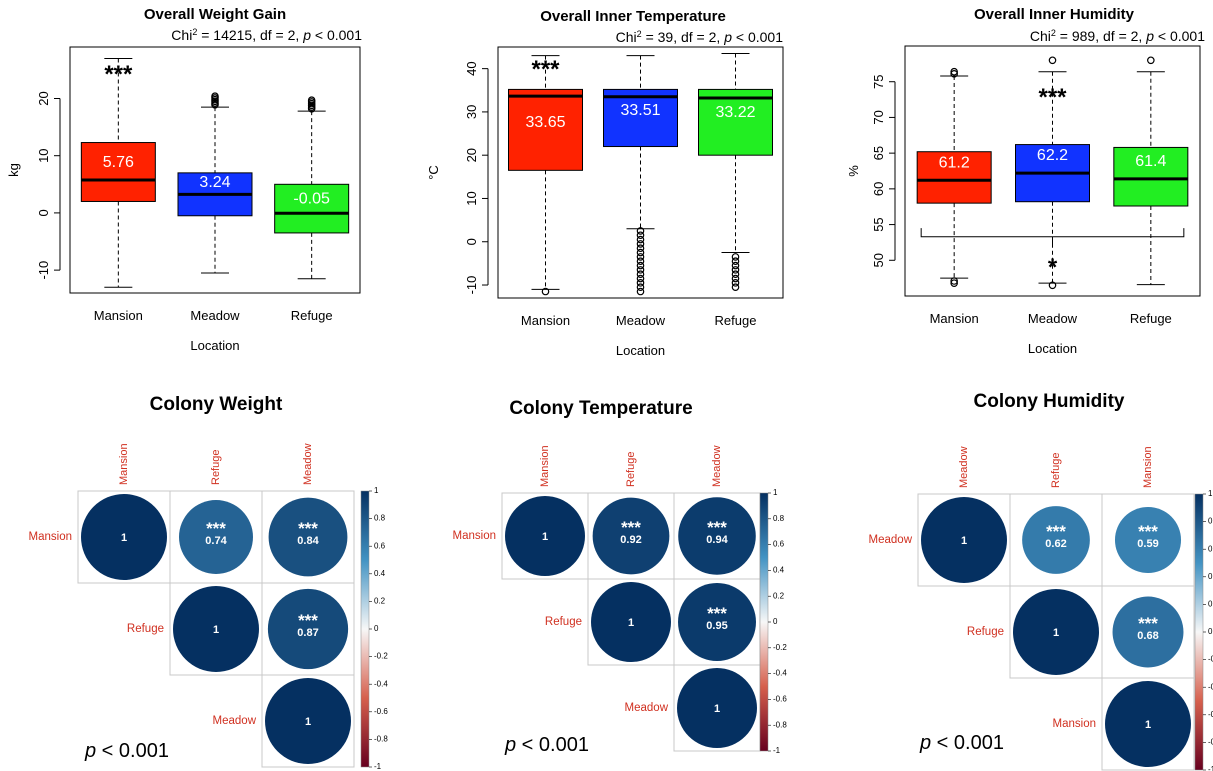 Image resolution: width=1213 pixels, height=771 pixels. Describe the element at coordinates (216, 404) in the screenshot. I see `chart-title: Colony Weight` at that location.